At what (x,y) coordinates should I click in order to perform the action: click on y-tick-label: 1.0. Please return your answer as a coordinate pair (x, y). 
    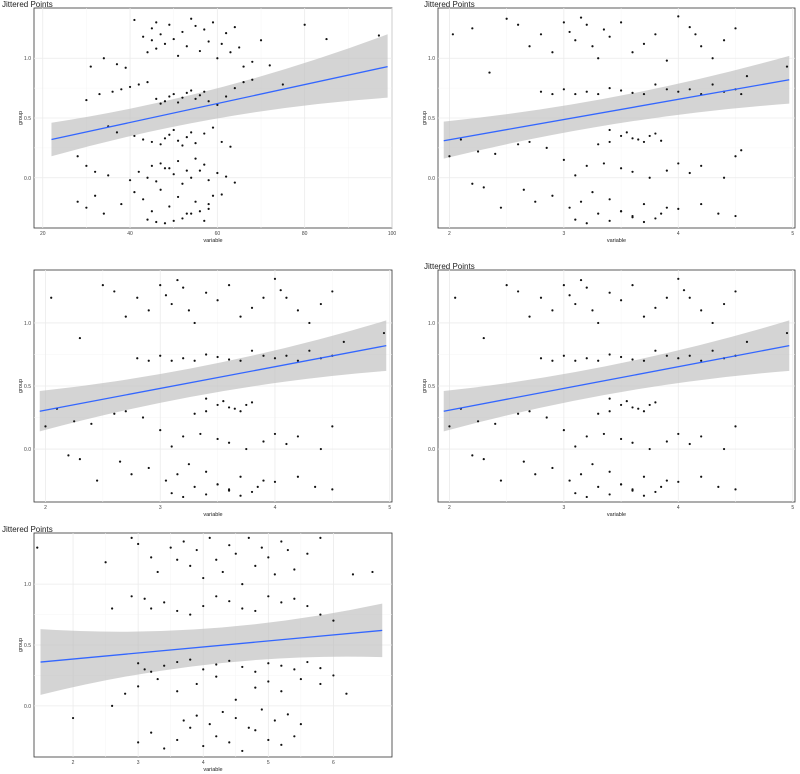
    Looking at the image, I should click on (27, 324).